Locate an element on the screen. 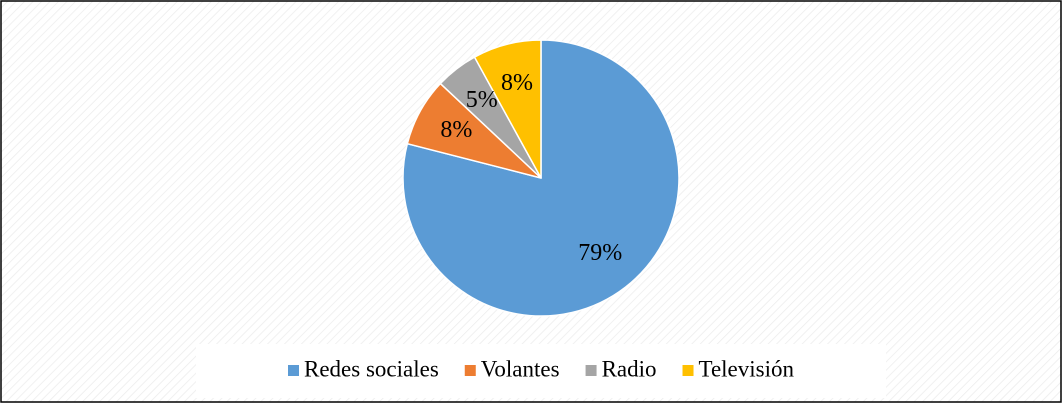  legend-label: Televisión is located at coordinates (747, 368).